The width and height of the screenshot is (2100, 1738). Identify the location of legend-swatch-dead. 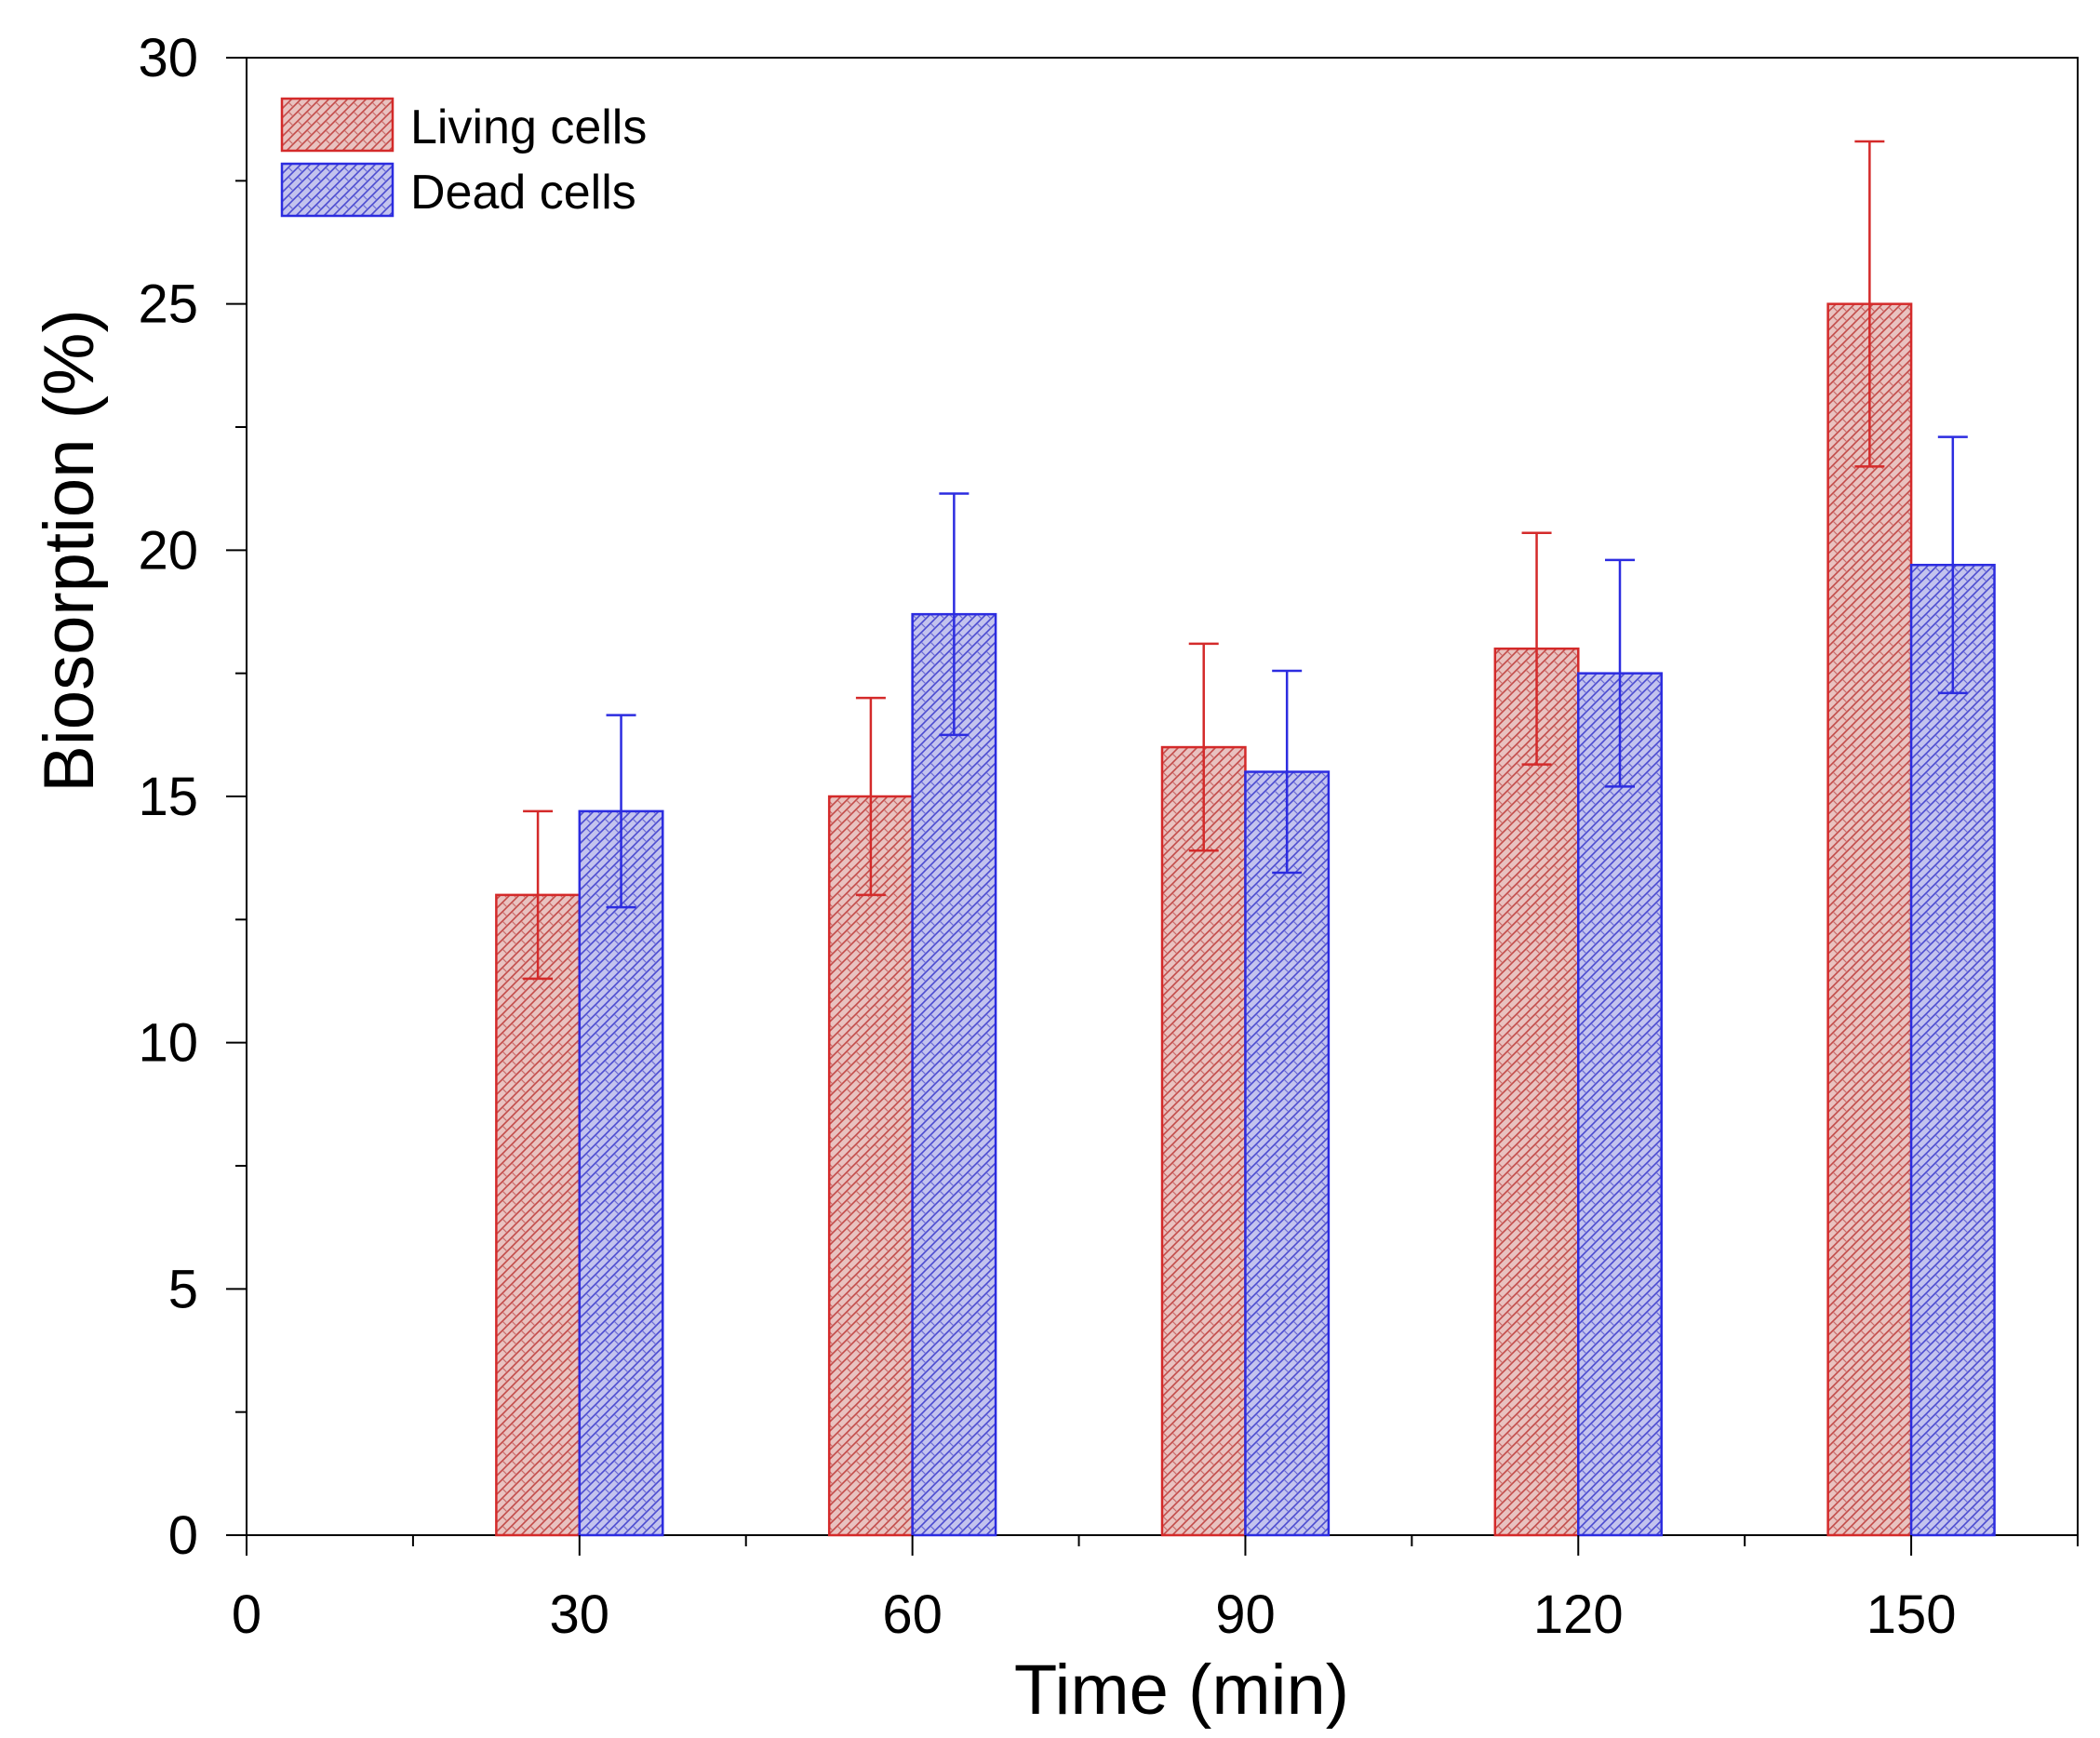
(338, 190).